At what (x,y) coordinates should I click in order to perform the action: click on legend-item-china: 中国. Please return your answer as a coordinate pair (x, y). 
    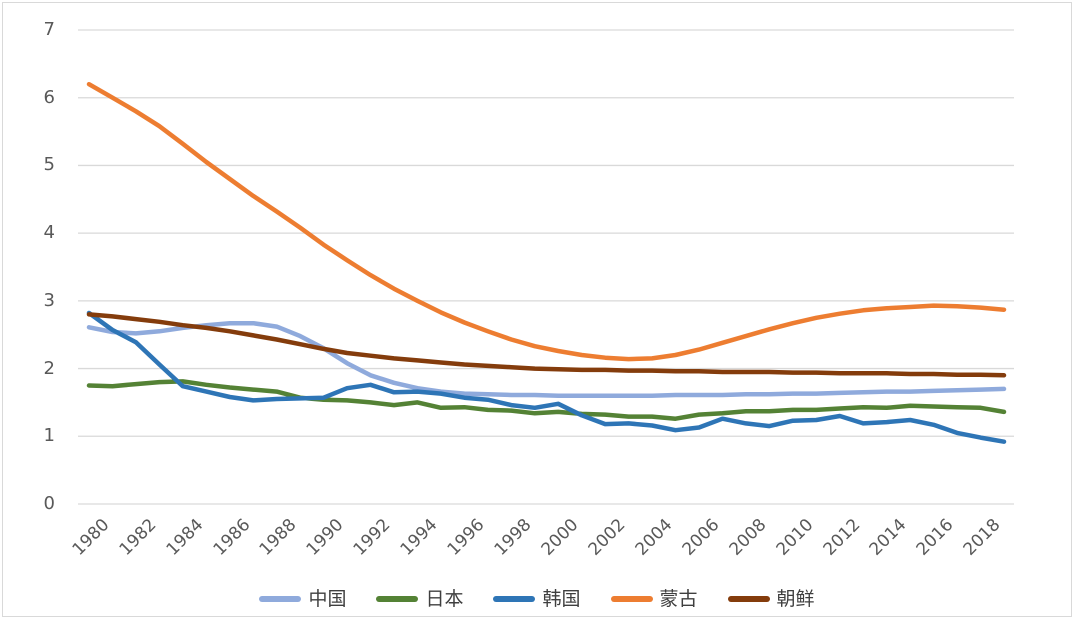
    Looking at the image, I should click on (302, 599).